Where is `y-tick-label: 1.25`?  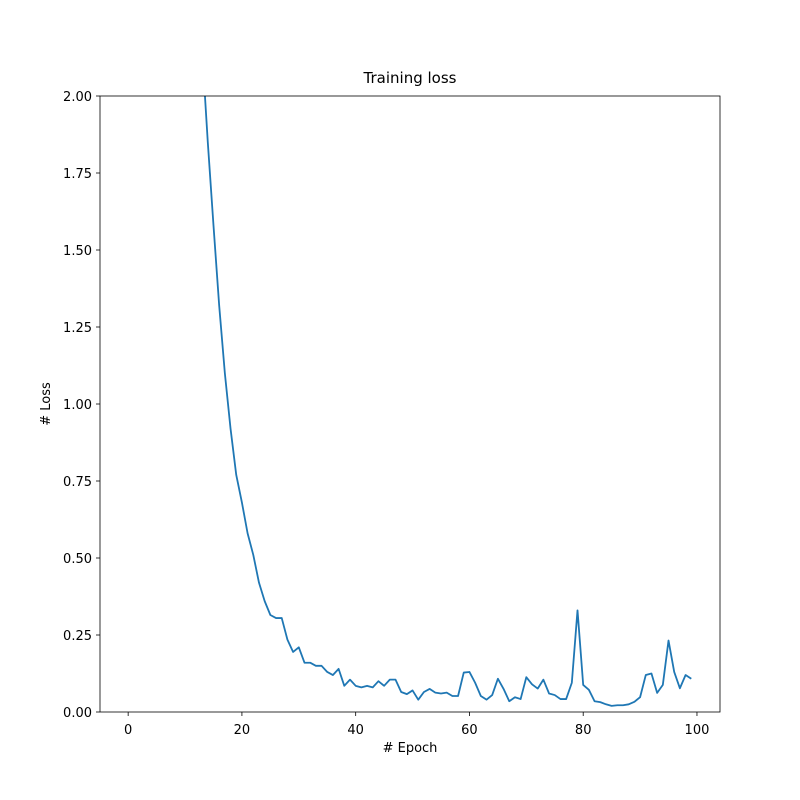 y-tick-label: 1.25 is located at coordinates (77, 328).